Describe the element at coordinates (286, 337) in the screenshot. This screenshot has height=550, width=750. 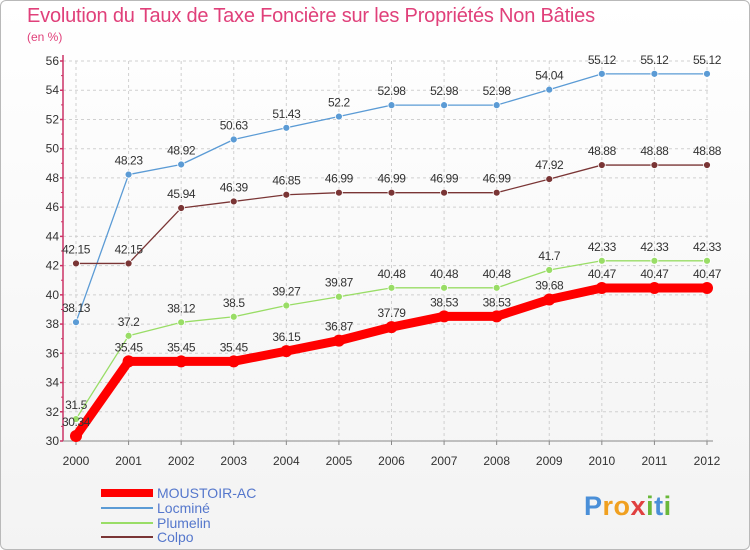
I see `data-label: 36.15` at that location.